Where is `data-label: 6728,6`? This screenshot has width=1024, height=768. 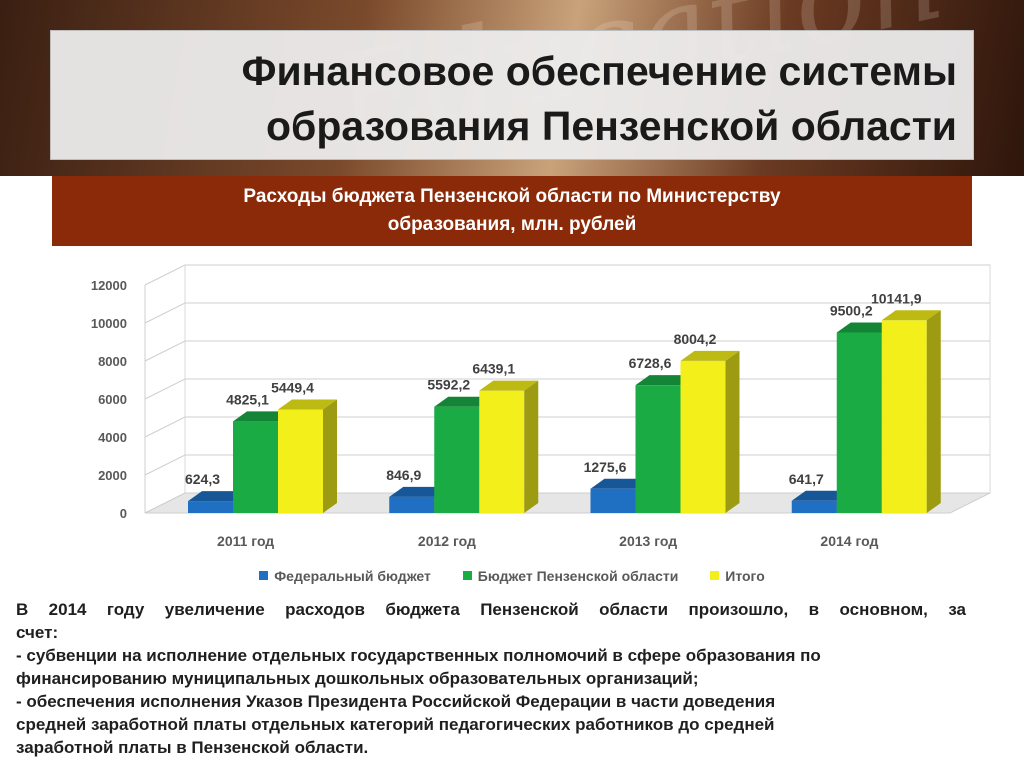 data-label: 6728,6 is located at coordinates (650, 363).